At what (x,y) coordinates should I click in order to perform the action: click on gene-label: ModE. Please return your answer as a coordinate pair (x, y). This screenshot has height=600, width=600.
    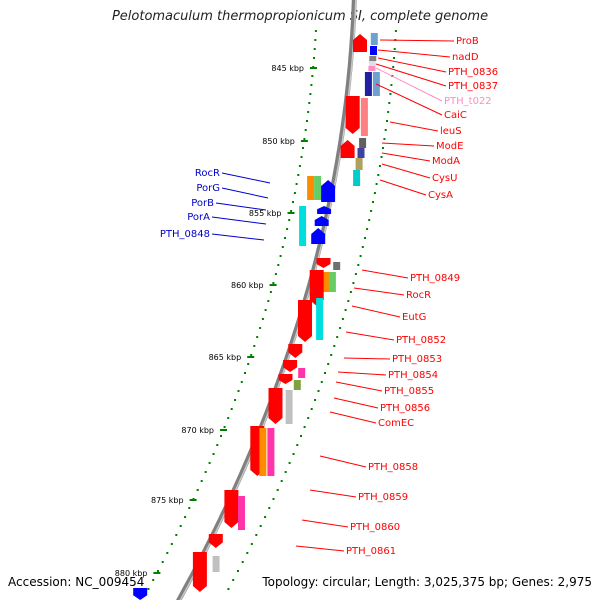
    Looking at the image, I should click on (449, 146).